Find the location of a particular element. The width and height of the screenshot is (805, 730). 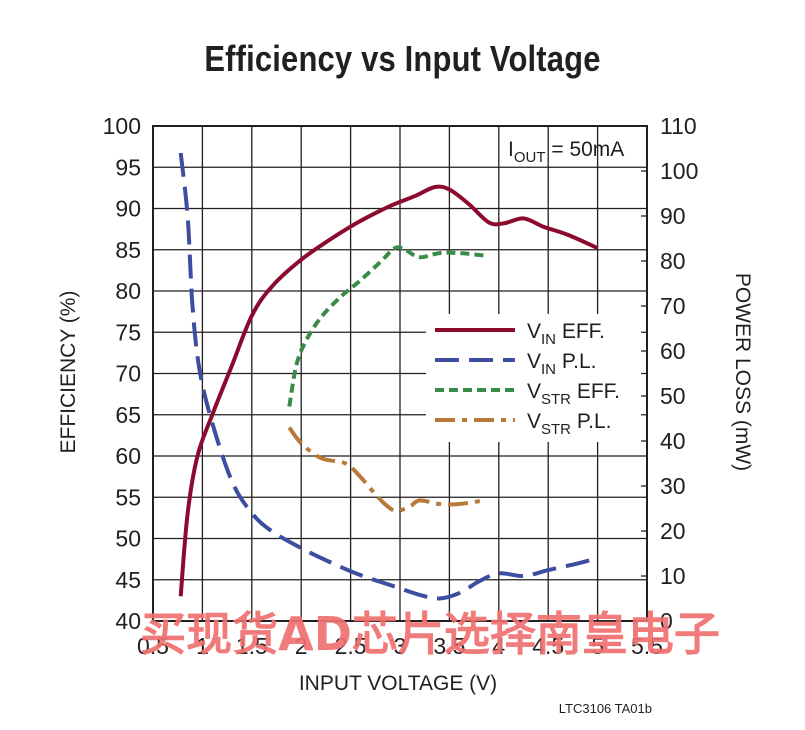

legend: VIN EFF.VIN P.L.VSTR EFF.VSTR P.L. is located at coordinates (533, 378).